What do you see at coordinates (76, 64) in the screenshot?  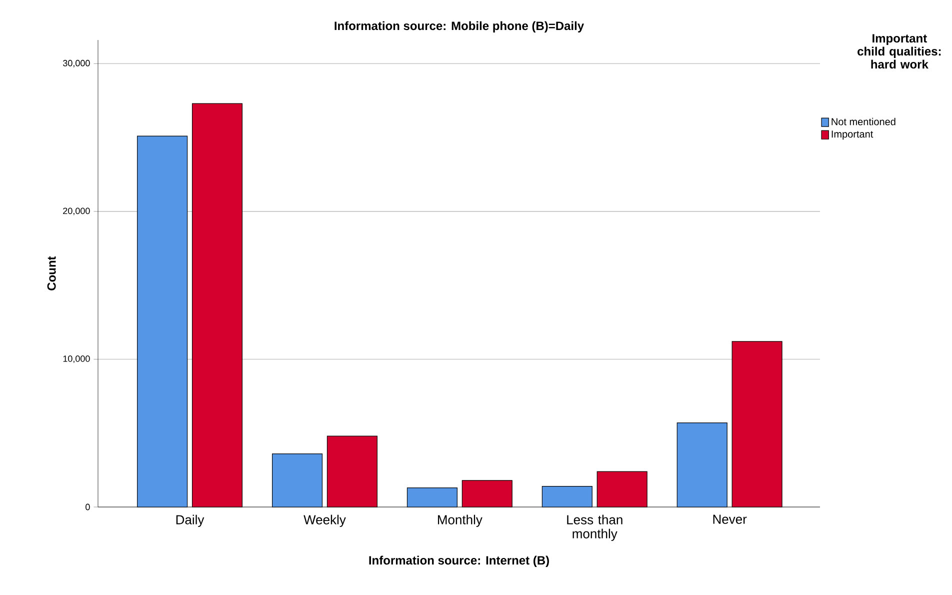 I see `y-tick-label: 30,000` at bounding box center [76, 64].